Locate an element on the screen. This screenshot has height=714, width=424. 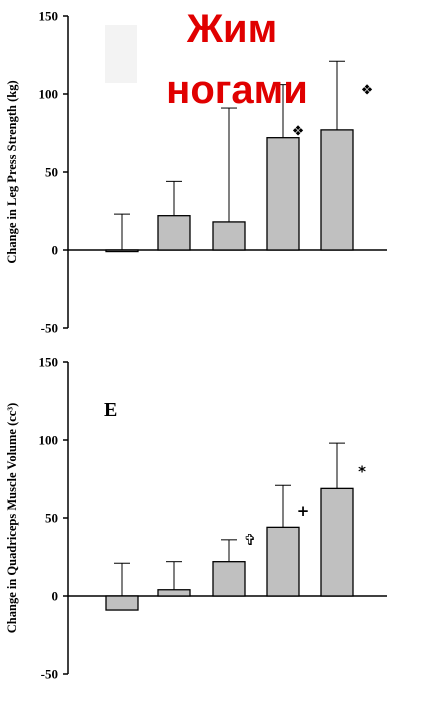
significance-marker: + is located at coordinates (303, 511).